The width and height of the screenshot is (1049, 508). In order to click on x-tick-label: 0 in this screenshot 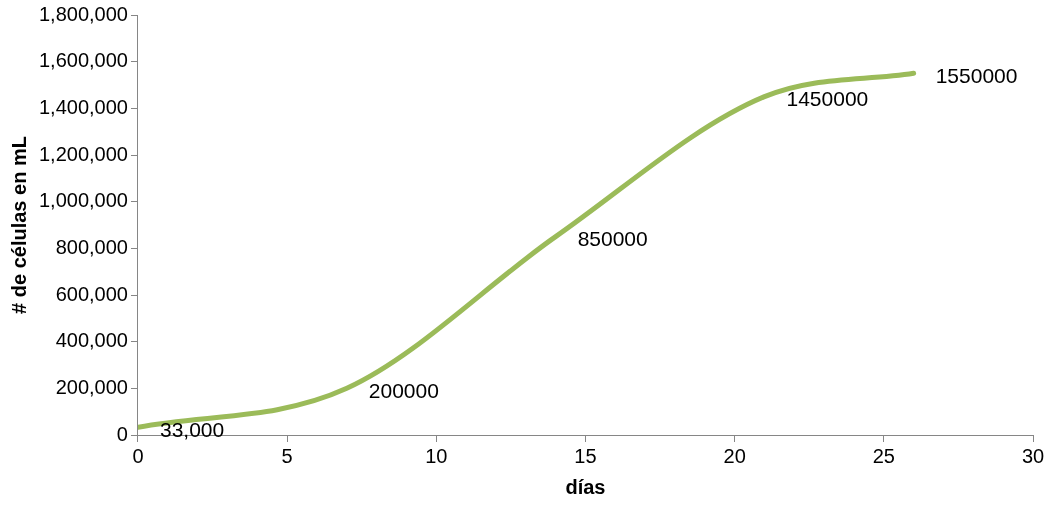, I will do `click(138, 455)`.